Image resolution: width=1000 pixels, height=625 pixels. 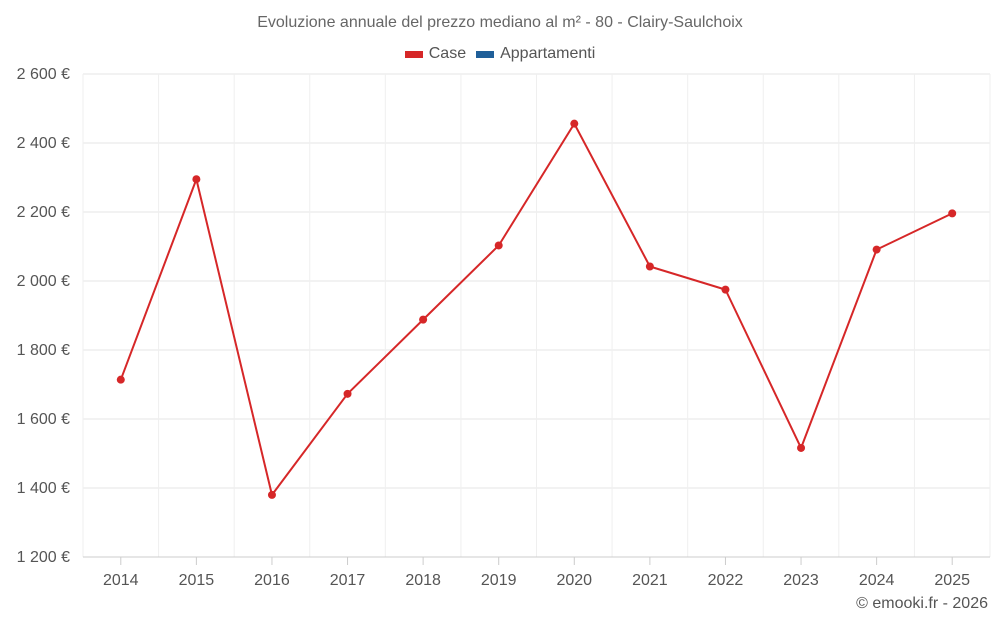 I want to click on y-tick-label: 2 200 €, so click(x=43, y=212).